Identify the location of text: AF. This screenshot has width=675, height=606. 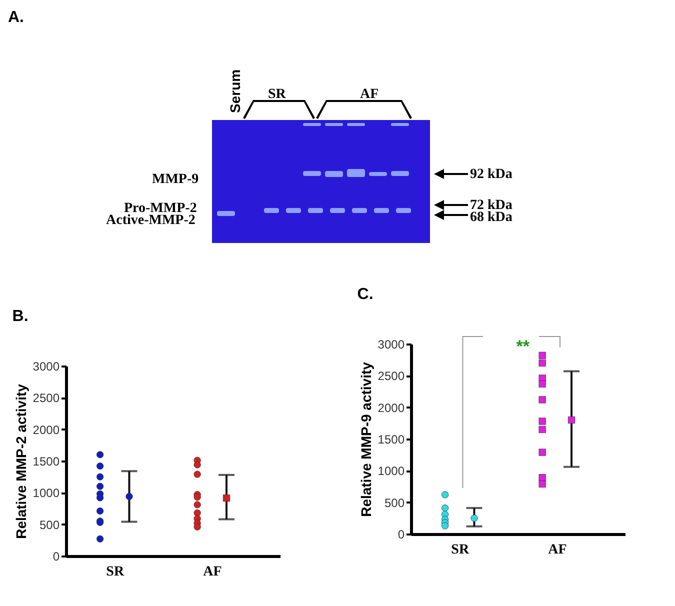
(369, 94).